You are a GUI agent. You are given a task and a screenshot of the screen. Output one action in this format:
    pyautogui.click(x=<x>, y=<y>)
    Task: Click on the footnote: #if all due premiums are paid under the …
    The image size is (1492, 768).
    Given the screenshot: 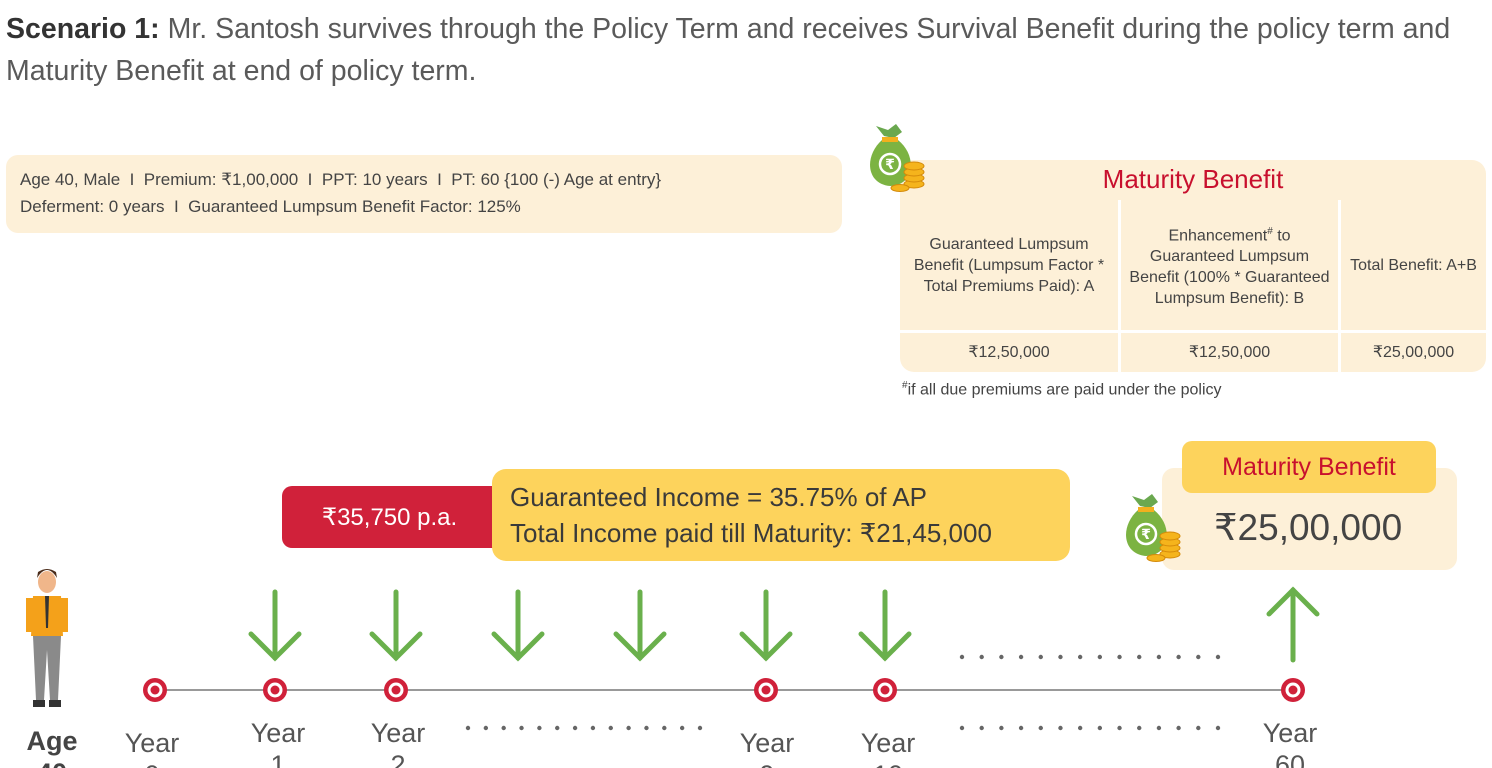 What is the action you would take?
    pyautogui.click(x=1062, y=389)
    